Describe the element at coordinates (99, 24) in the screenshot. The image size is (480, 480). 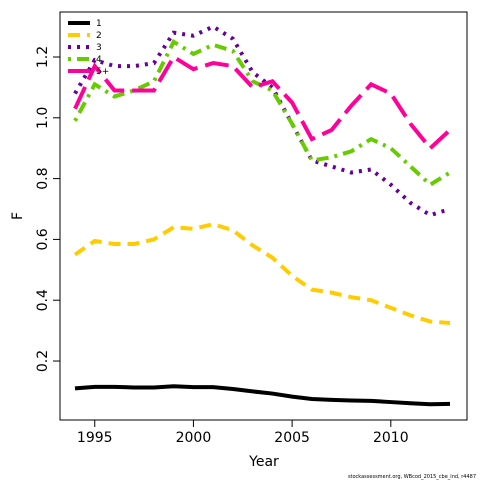
I see `legend-label: 1` at that location.